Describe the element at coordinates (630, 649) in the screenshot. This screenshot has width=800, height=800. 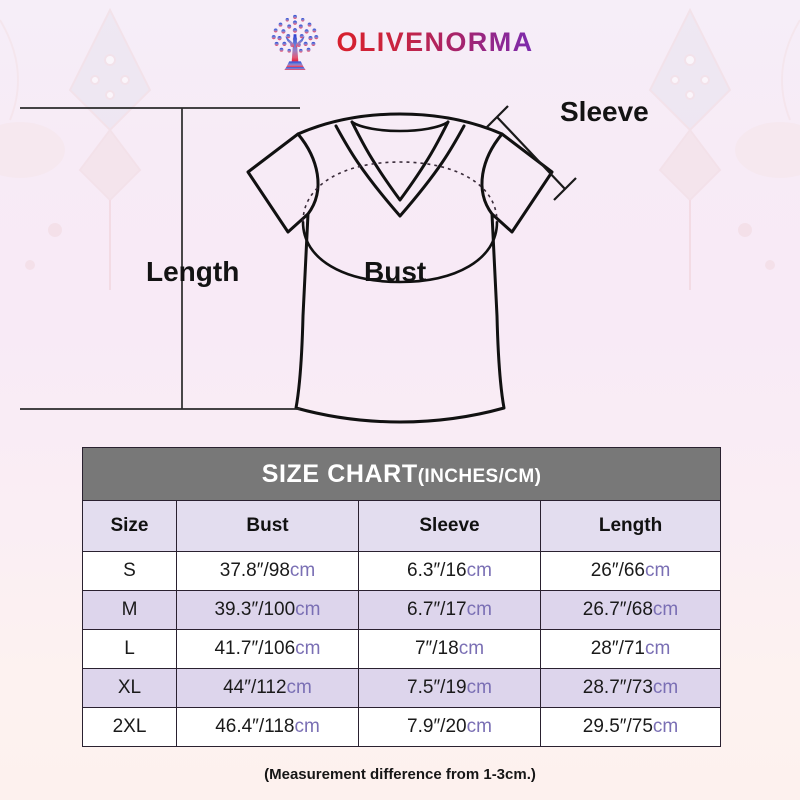
I see `cell-length: 28″/71cm` at that location.